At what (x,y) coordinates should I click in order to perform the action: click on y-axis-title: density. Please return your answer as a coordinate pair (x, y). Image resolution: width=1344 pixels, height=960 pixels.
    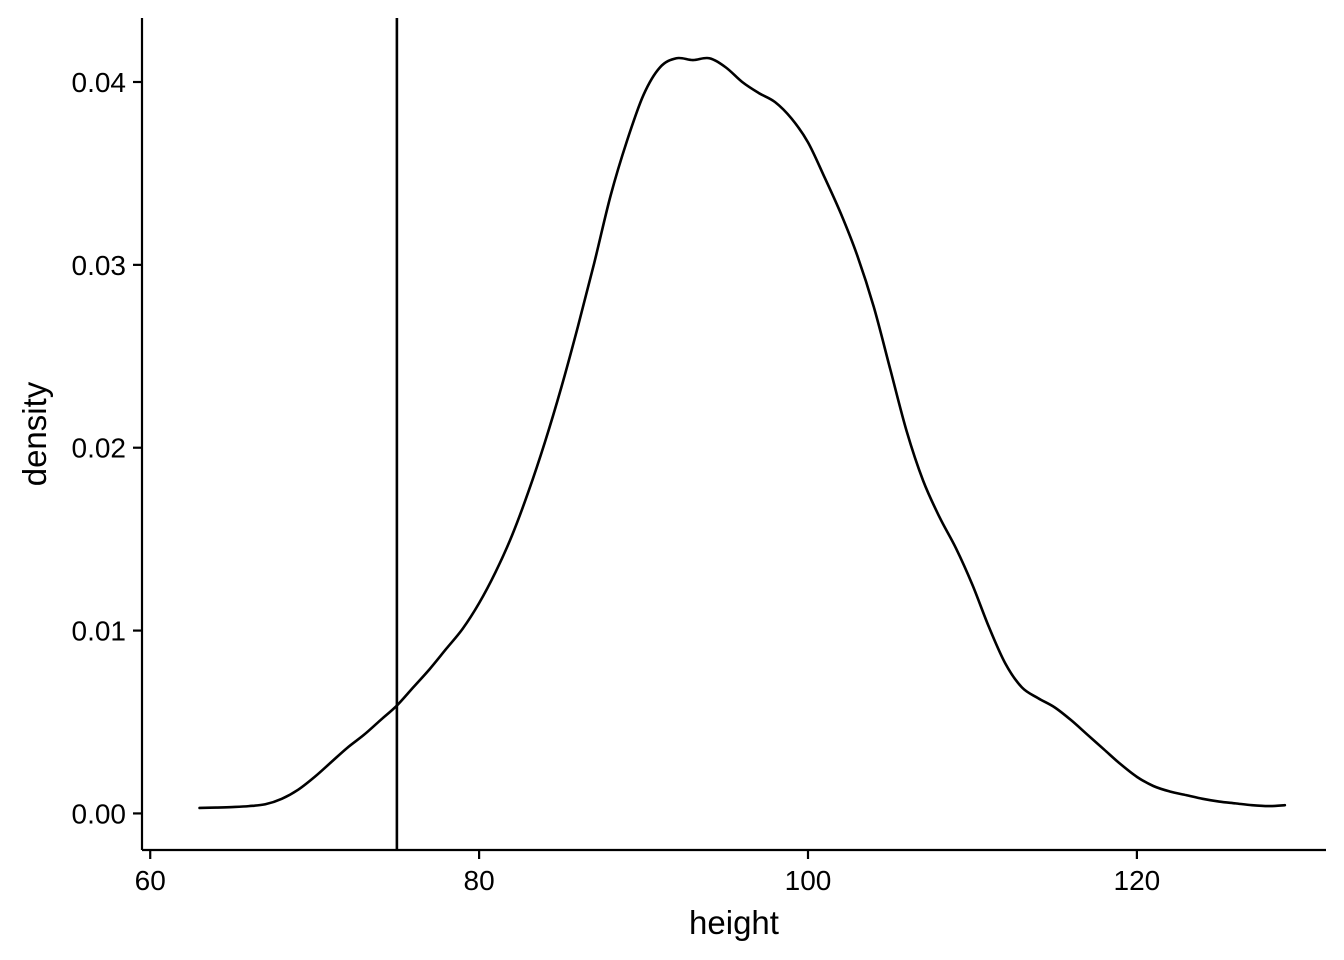
    Looking at the image, I should click on (34, 433).